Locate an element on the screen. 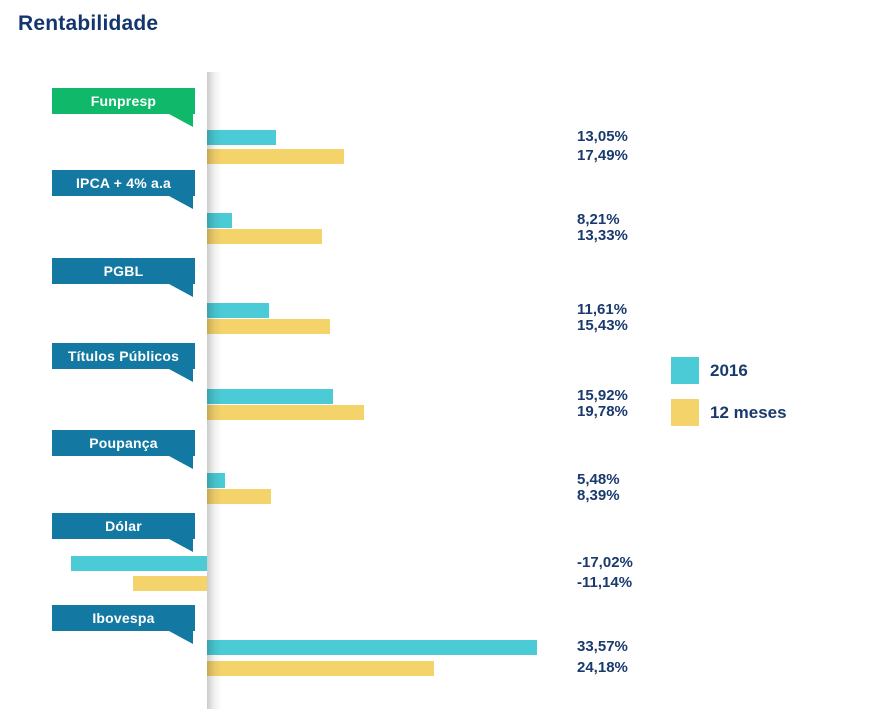  bar-12-meses-ipca-4-a-a is located at coordinates (264, 236).